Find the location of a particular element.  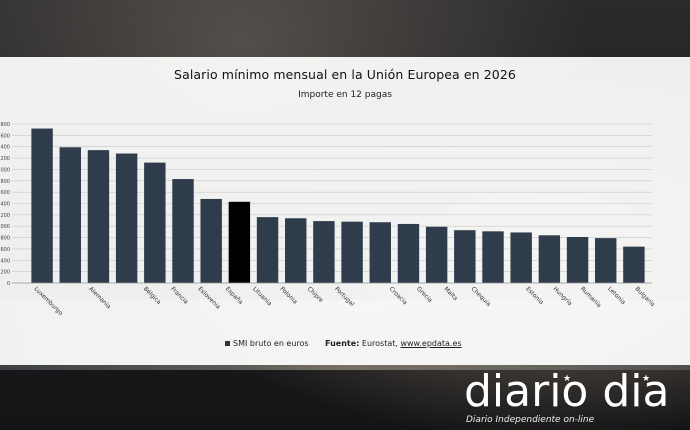

x-tick-label: Luxemburgo is located at coordinates (49, 301).